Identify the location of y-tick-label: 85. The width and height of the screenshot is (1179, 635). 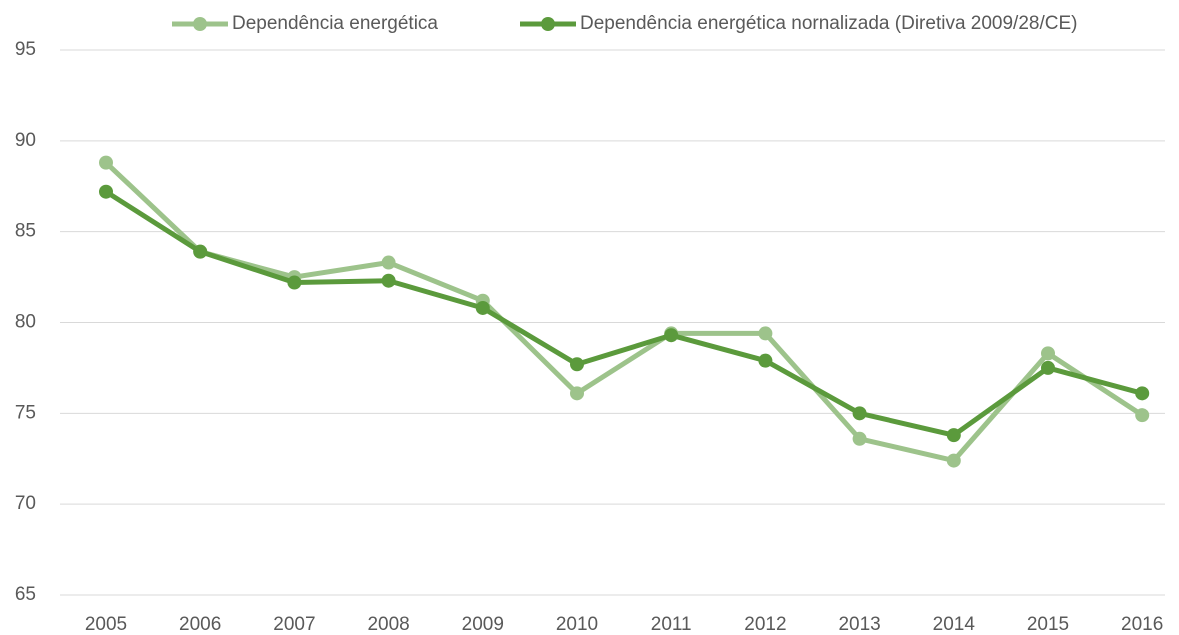
(25, 231).